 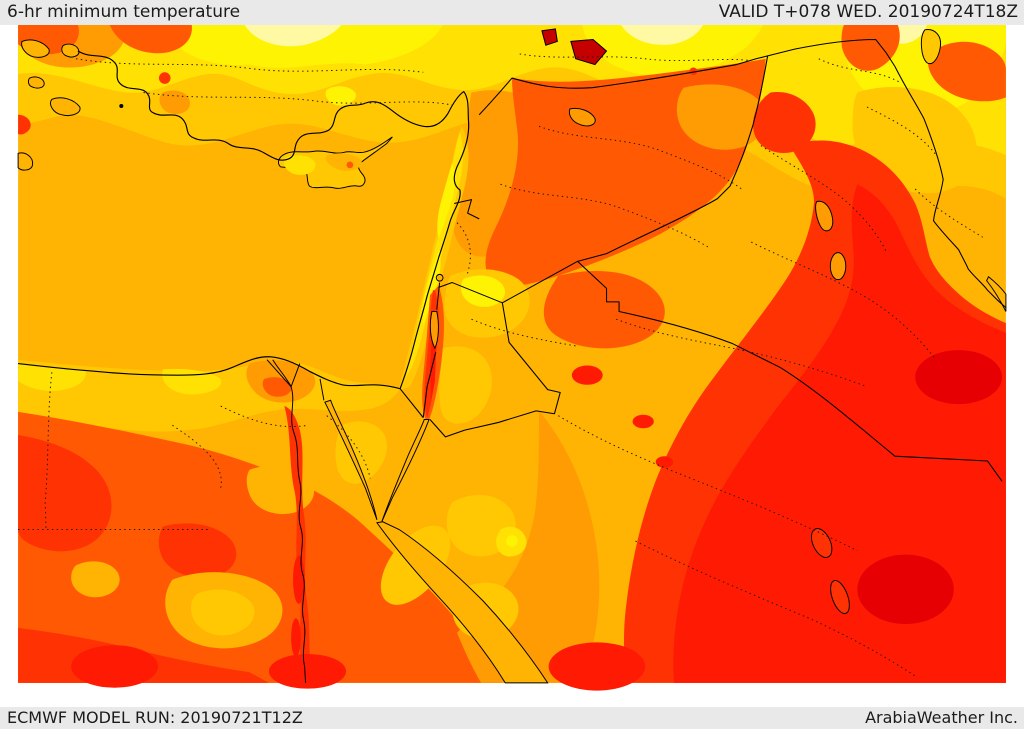 I want to click on islands, so click(x=70, y=105).